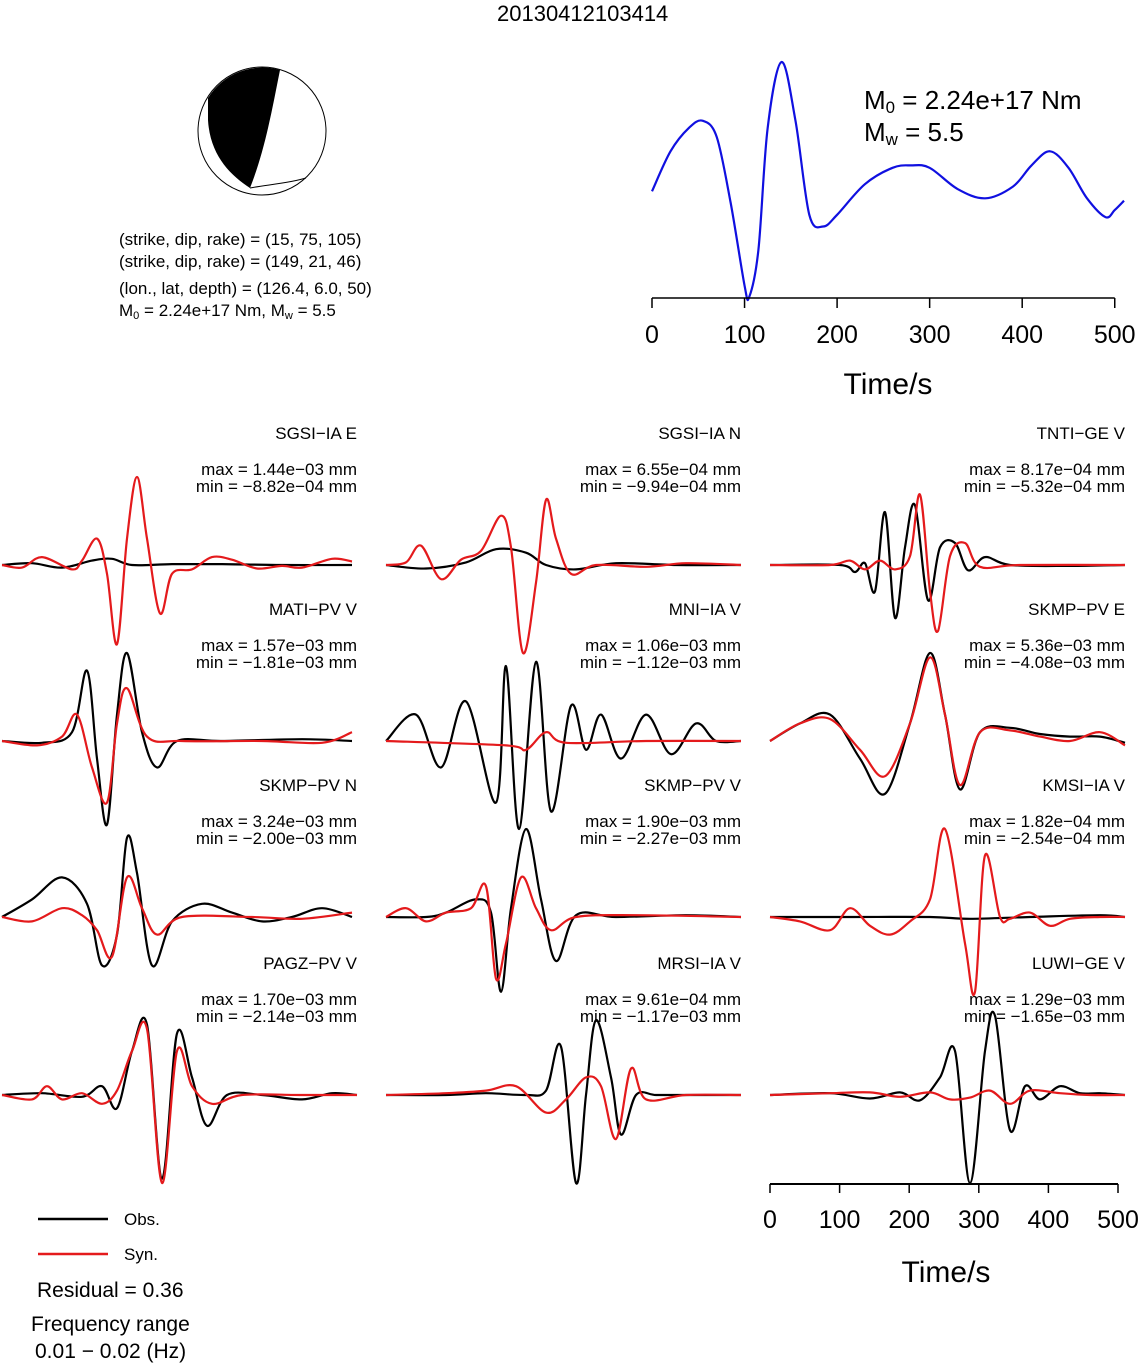 This screenshot has width=1140, height=1364. What do you see at coordinates (1047, 821) in the screenshot?
I see `max-amplitude-label: max = 1.82e−04 mm` at bounding box center [1047, 821].